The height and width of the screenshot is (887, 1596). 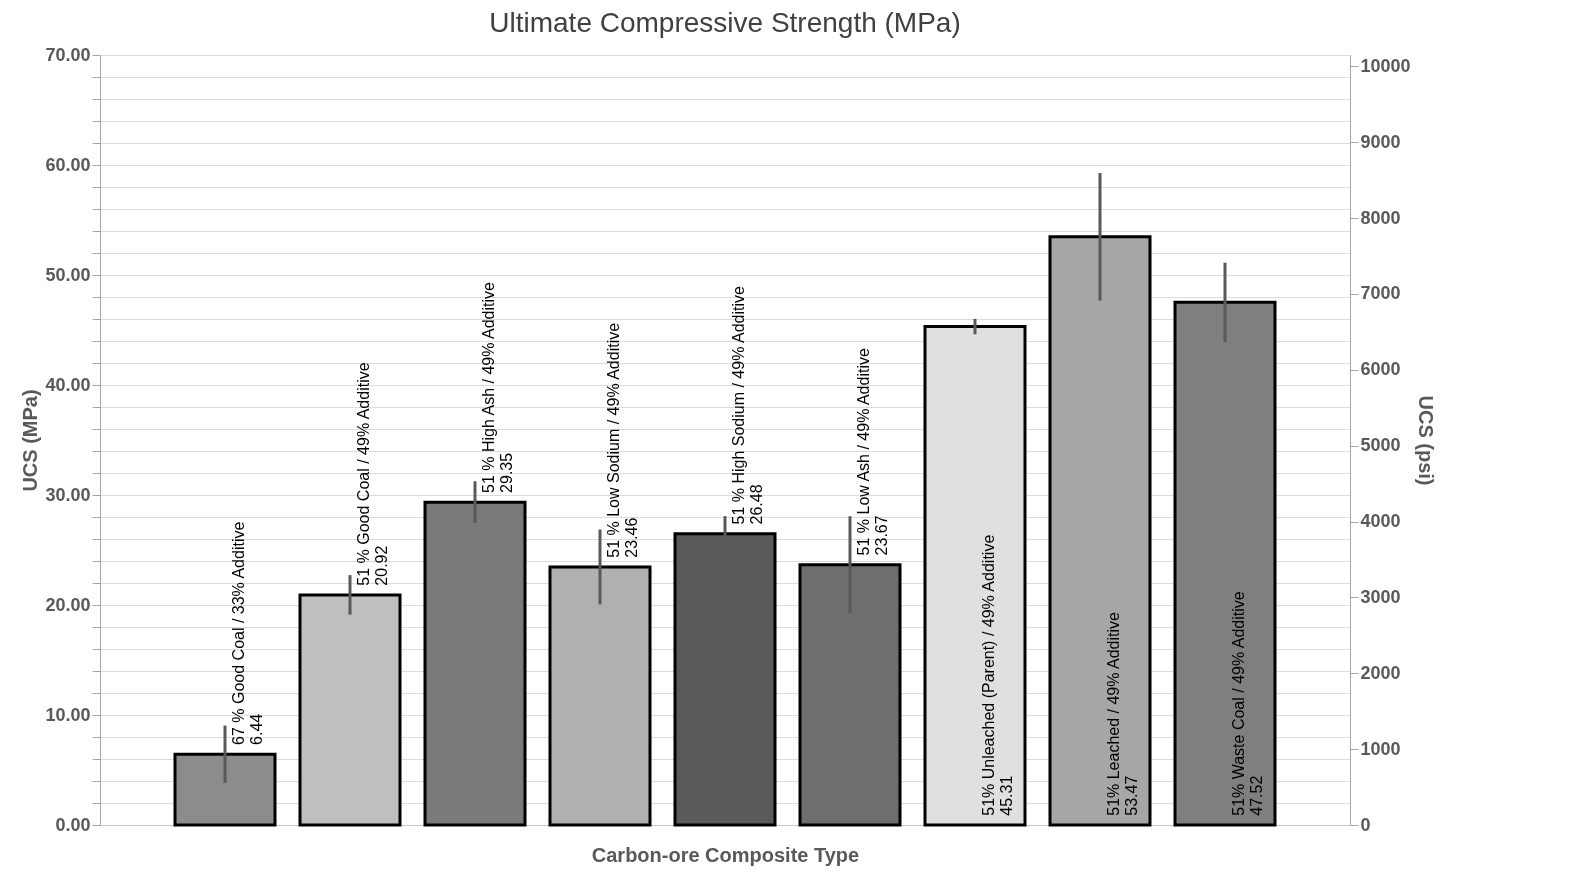 What do you see at coordinates (363, 474) in the screenshot?
I see `x-tick-label: 51 % Good Coal / 49% Additive` at bounding box center [363, 474].